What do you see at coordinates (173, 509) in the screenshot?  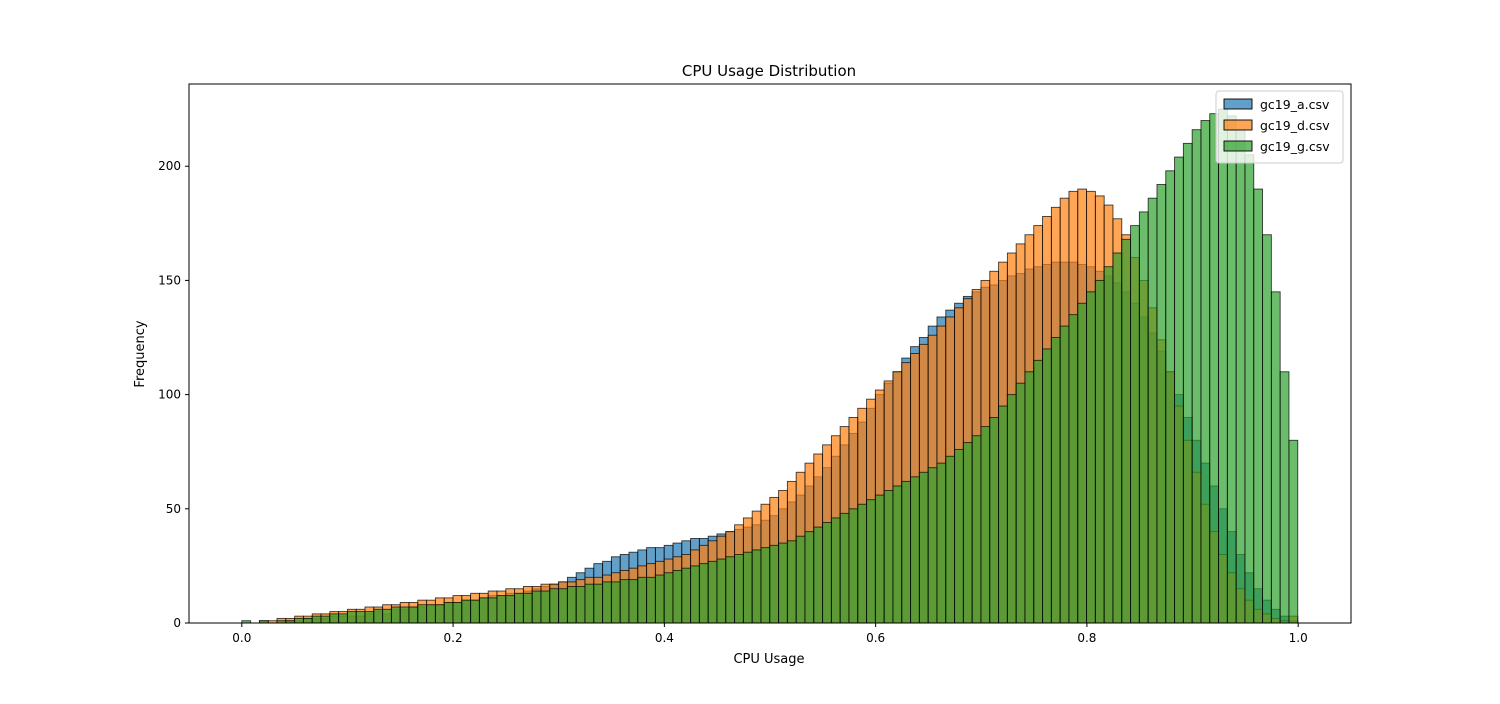 I see `y-tick-label: 50` at bounding box center [173, 509].